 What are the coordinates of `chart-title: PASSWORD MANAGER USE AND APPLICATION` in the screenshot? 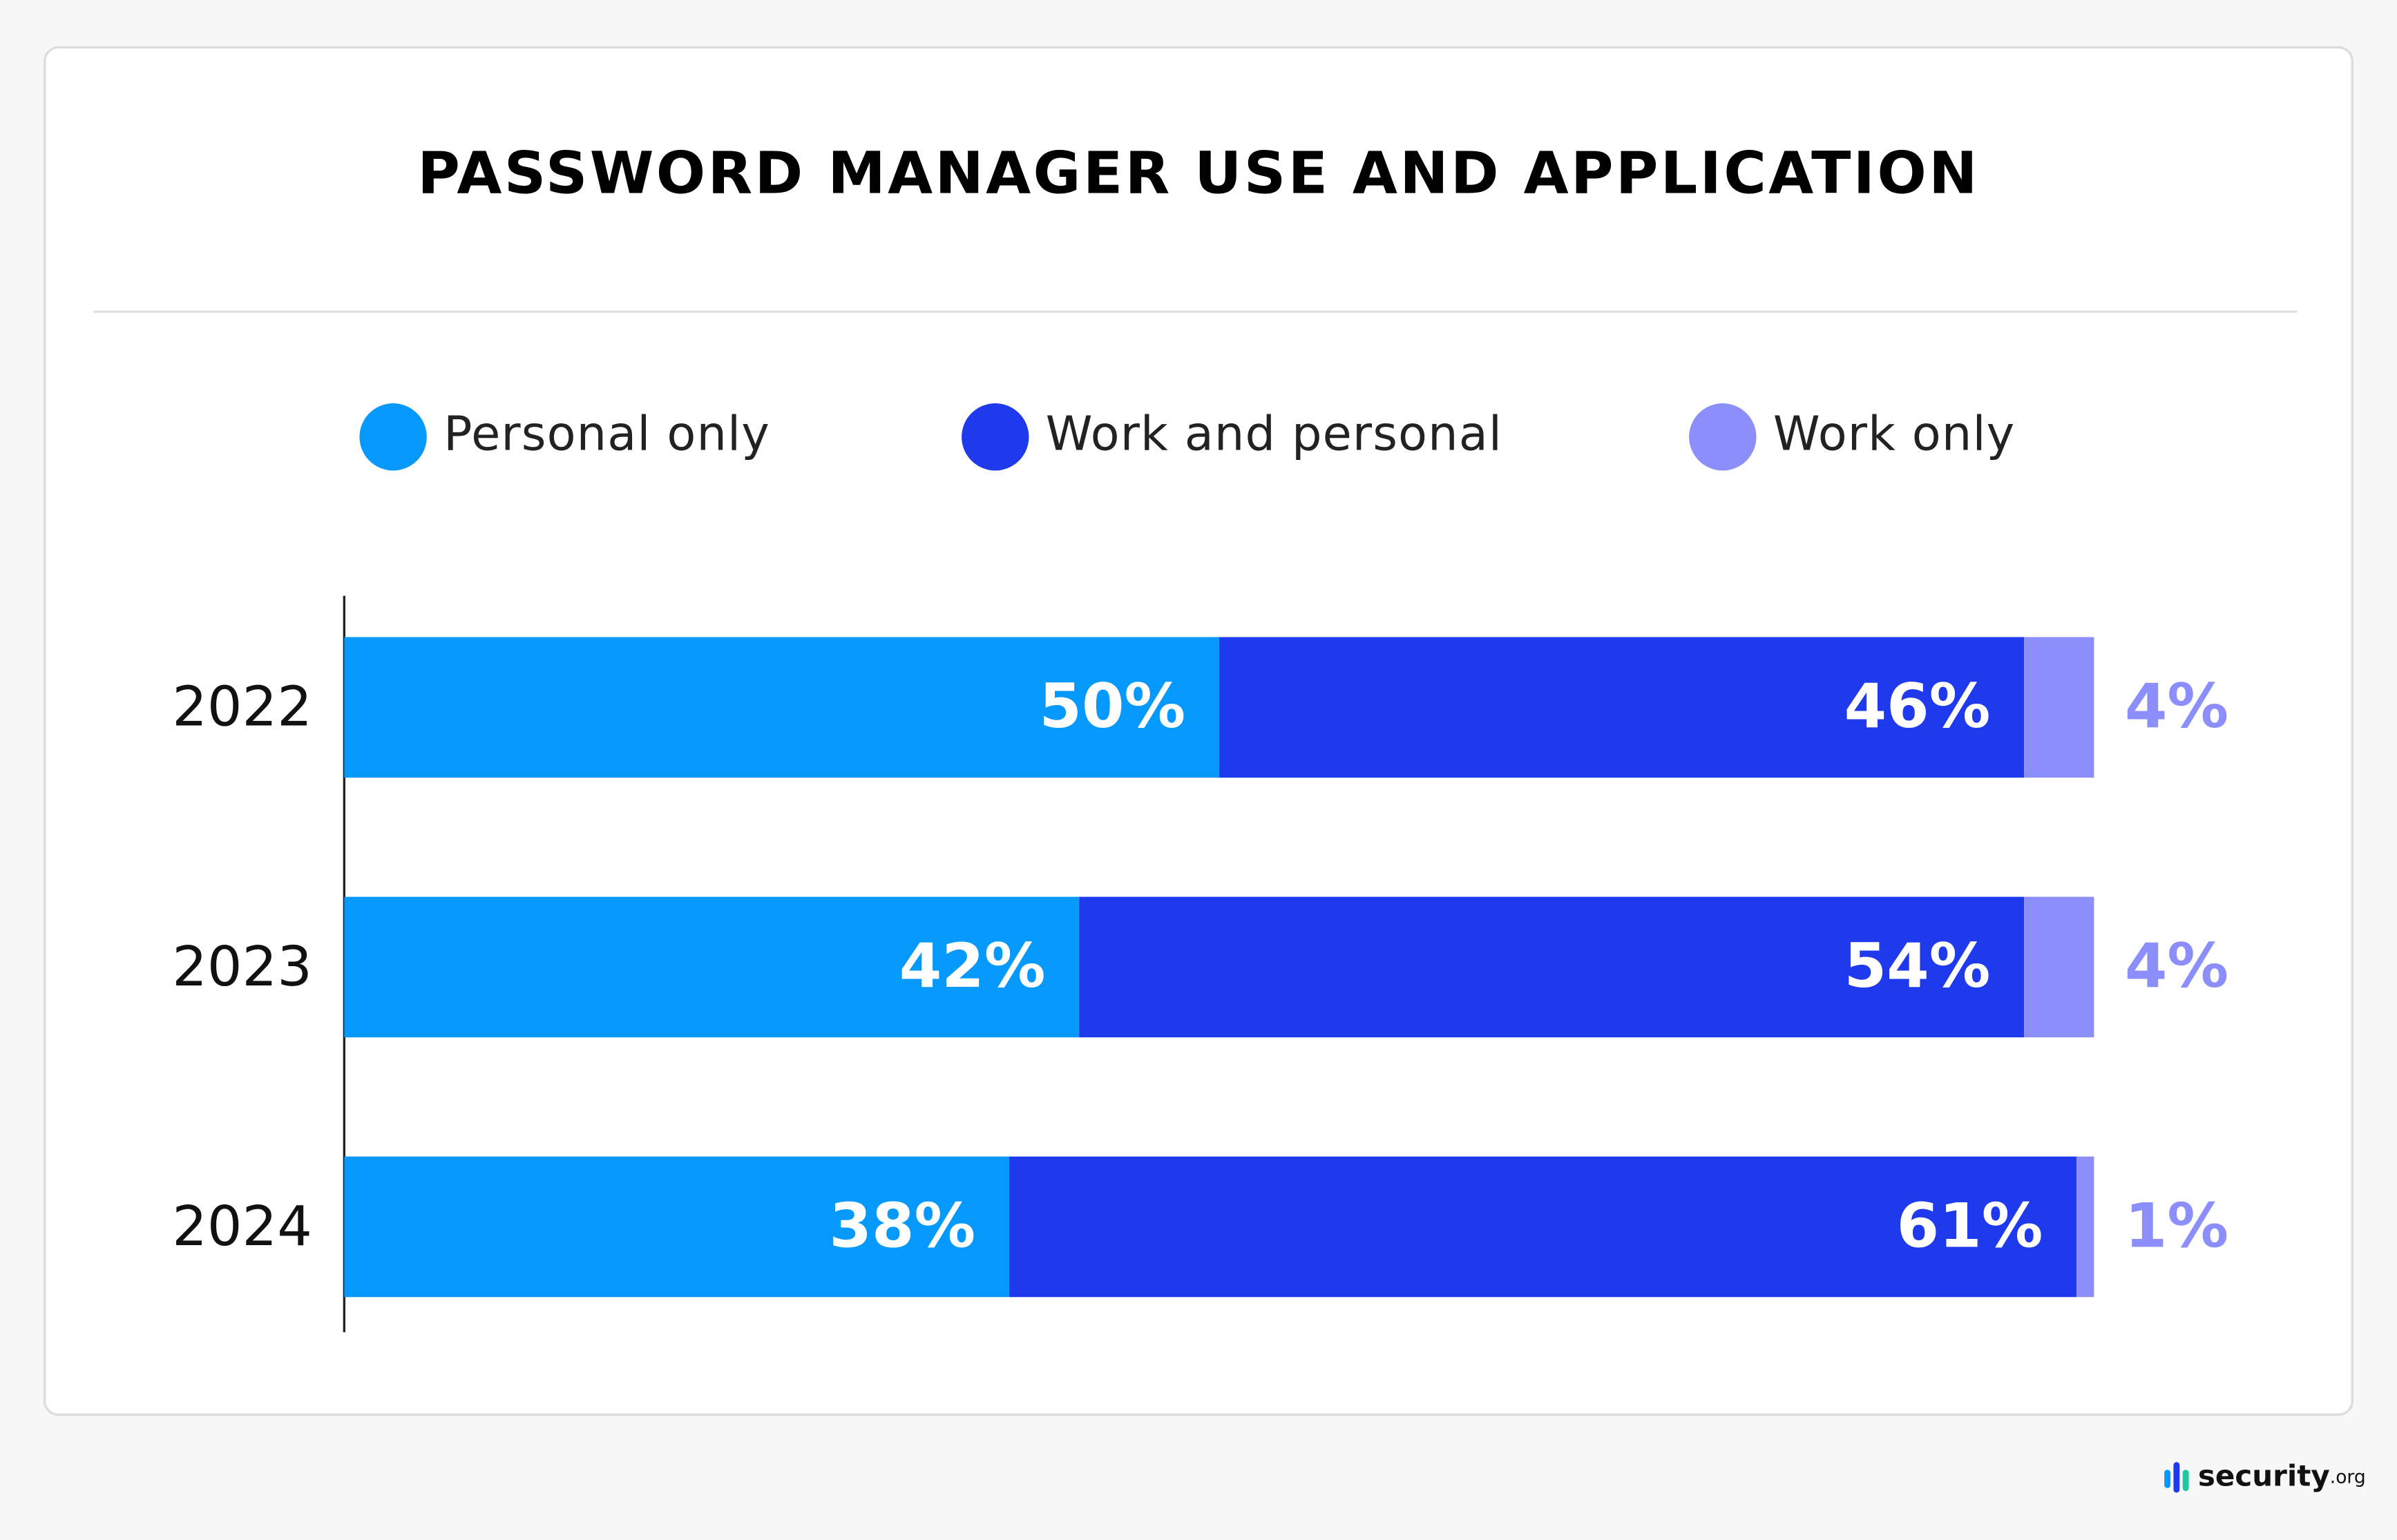 It's located at (1198, 173).